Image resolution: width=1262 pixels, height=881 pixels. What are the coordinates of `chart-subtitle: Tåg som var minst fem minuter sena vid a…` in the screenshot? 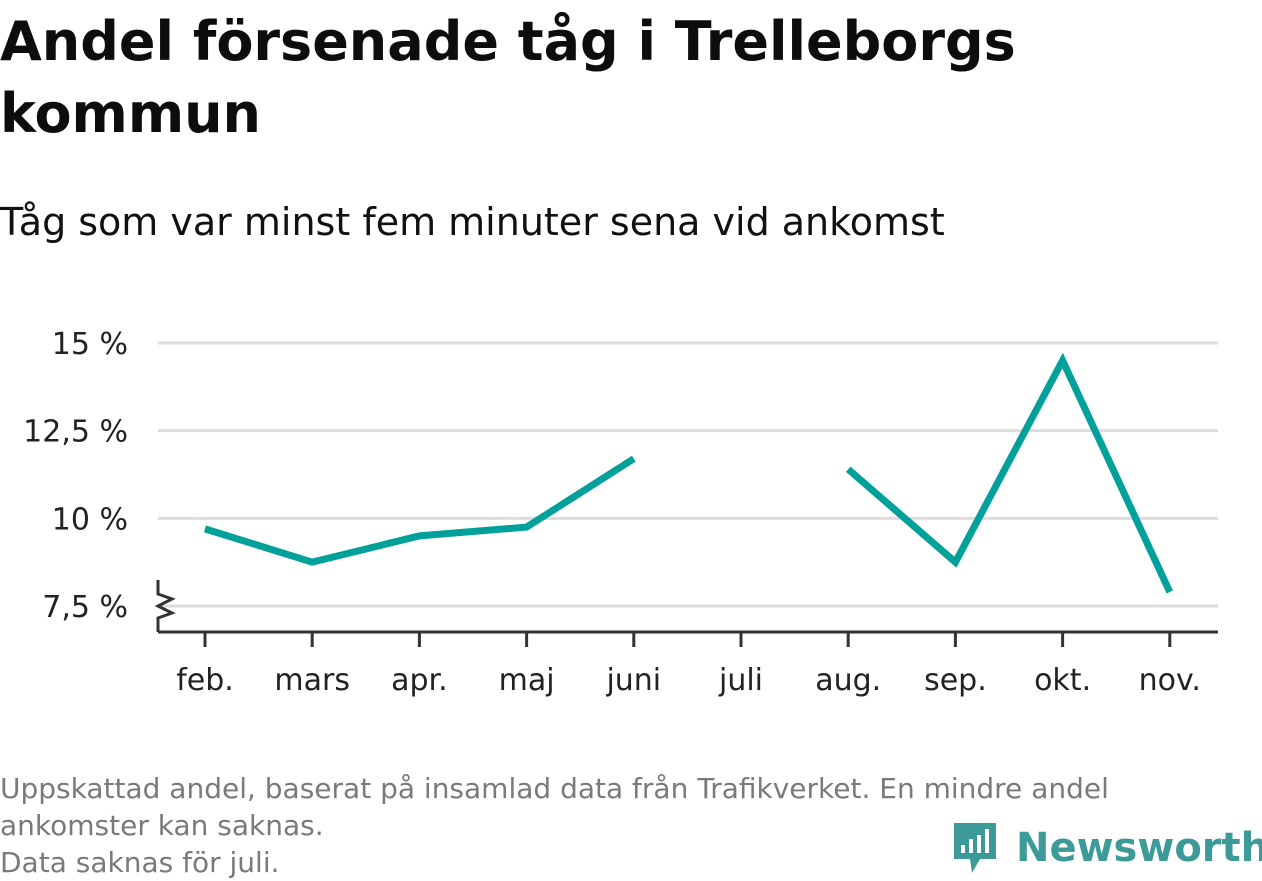 It's located at (472, 222).